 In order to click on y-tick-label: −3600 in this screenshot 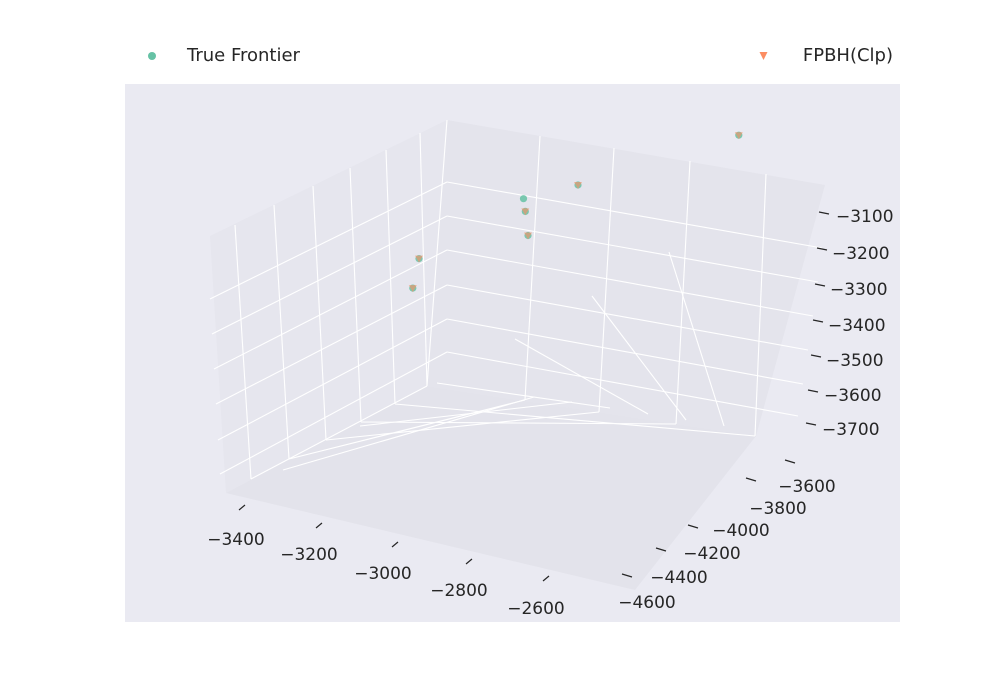, I will do `click(807, 487)`.